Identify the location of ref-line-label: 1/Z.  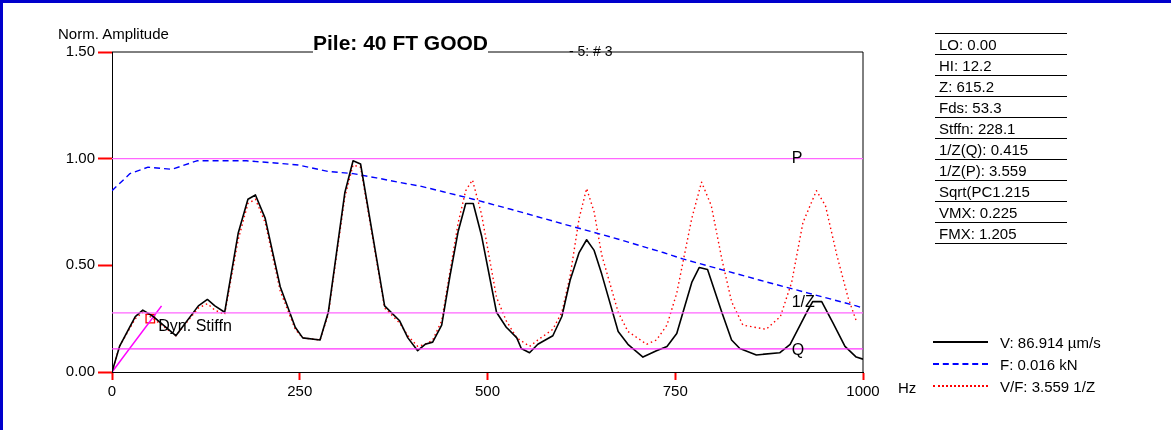
(803, 302).